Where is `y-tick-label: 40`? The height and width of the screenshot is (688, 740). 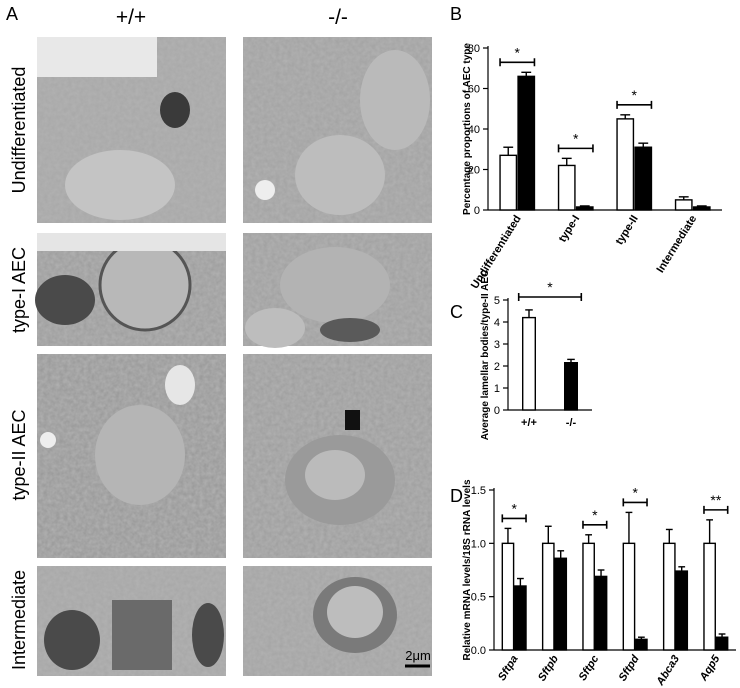
y-tick-label: 40 is located at coordinates (474, 130).